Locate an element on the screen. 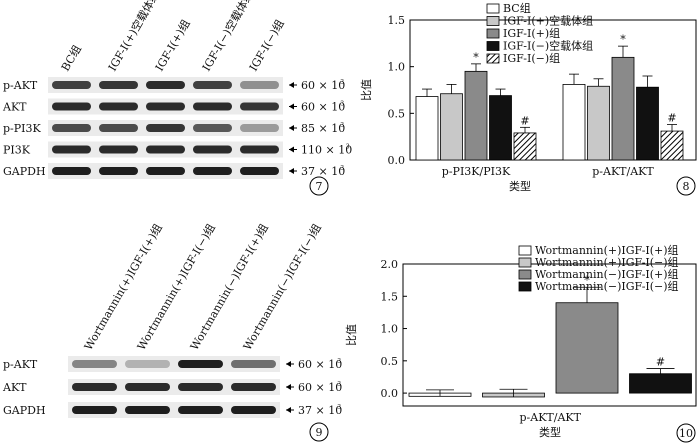 The image size is (700, 443). panel9-badge is located at coordinates (319, 432).